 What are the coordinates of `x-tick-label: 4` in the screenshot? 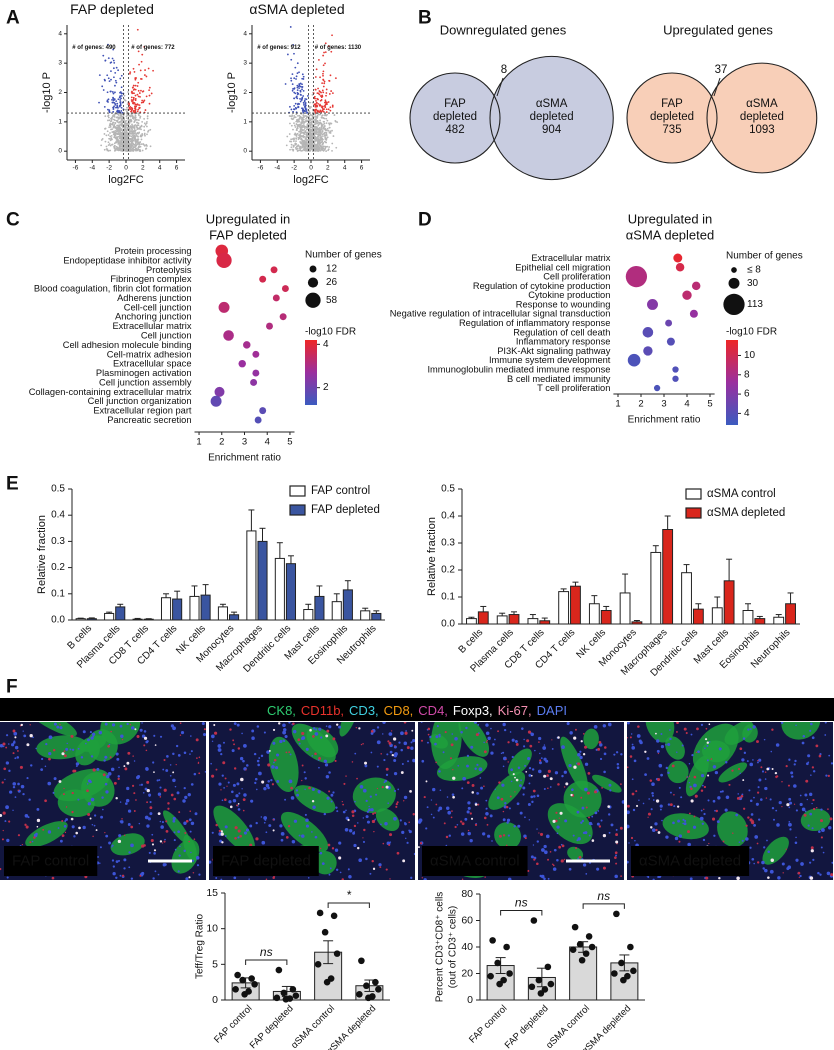 It's located at (267, 442).